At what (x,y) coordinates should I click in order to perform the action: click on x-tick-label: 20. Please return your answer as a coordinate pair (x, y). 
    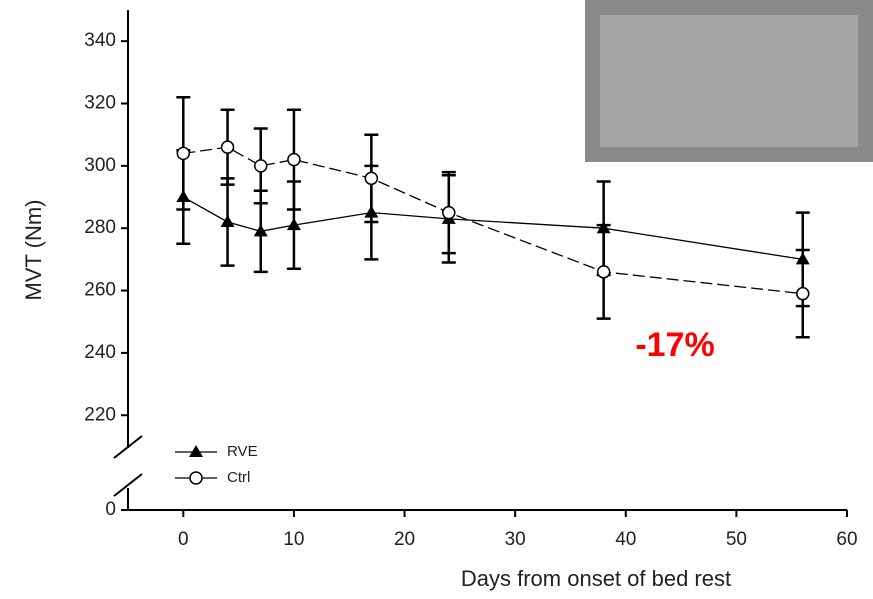
    Looking at the image, I should click on (404, 539).